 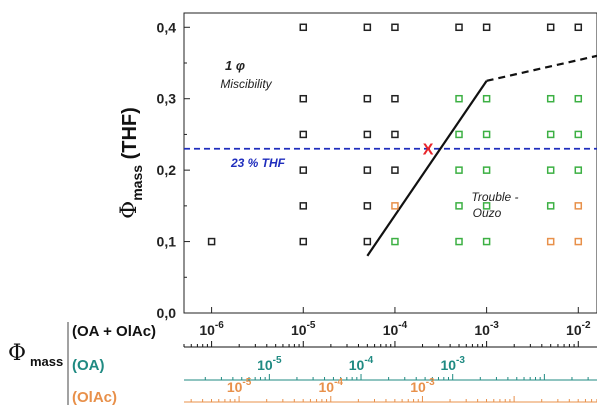 What do you see at coordinates (167, 99) in the screenshot?
I see `y-tick-label: 0,3` at bounding box center [167, 99].